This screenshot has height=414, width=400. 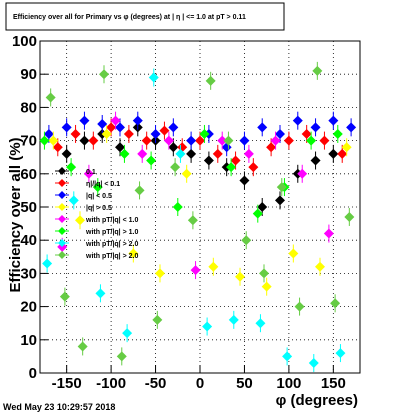 I want to click on y-tick-label: 10, so click(x=28, y=340).